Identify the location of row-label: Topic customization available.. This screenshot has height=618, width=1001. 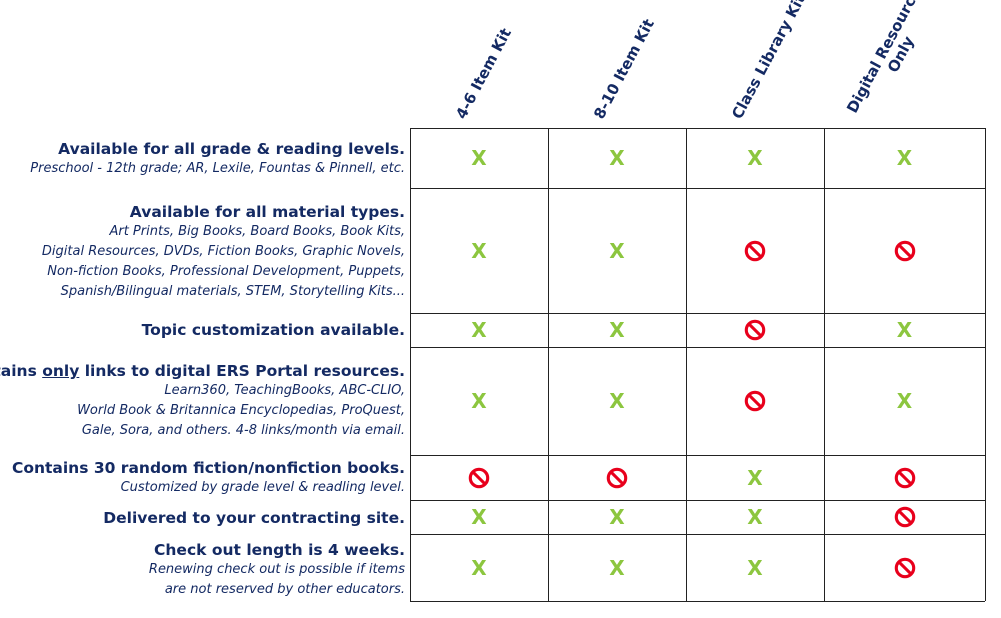
(273, 330).